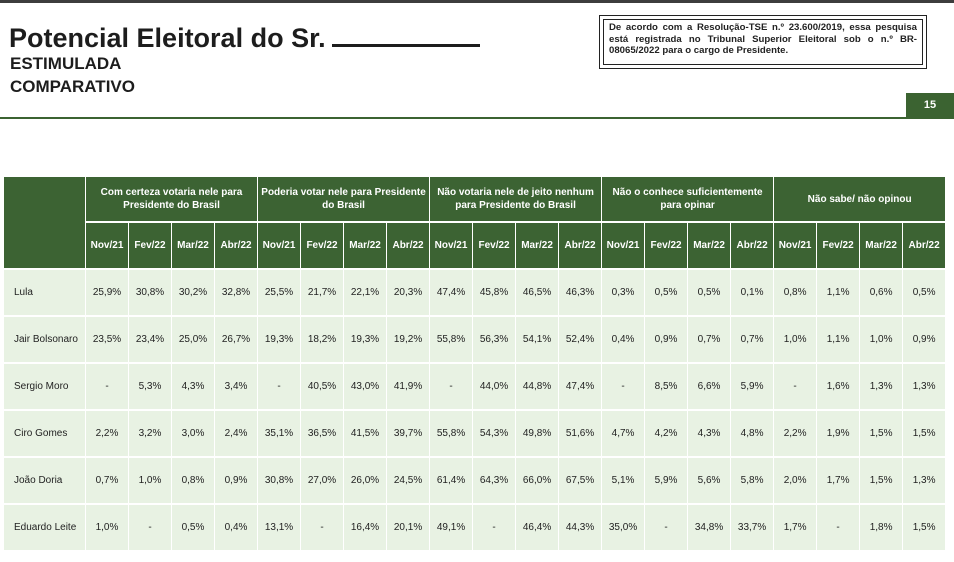 This screenshot has width=954, height=562. What do you see at coordinates (839, 434) in the screenshot?
I see `value-cell: 1,9%` at bounding box center [839, 434].